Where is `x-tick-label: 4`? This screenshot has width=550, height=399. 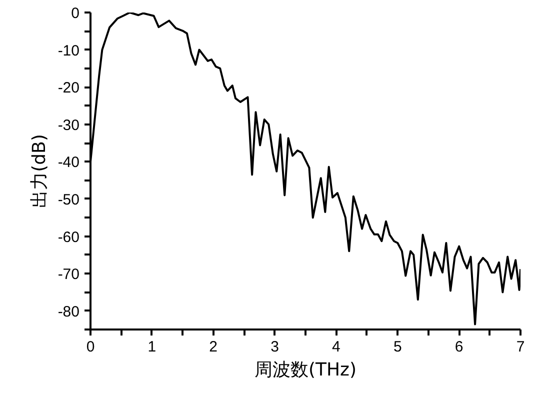
x-tick-label: 4 is located at coordinates (336, 347).